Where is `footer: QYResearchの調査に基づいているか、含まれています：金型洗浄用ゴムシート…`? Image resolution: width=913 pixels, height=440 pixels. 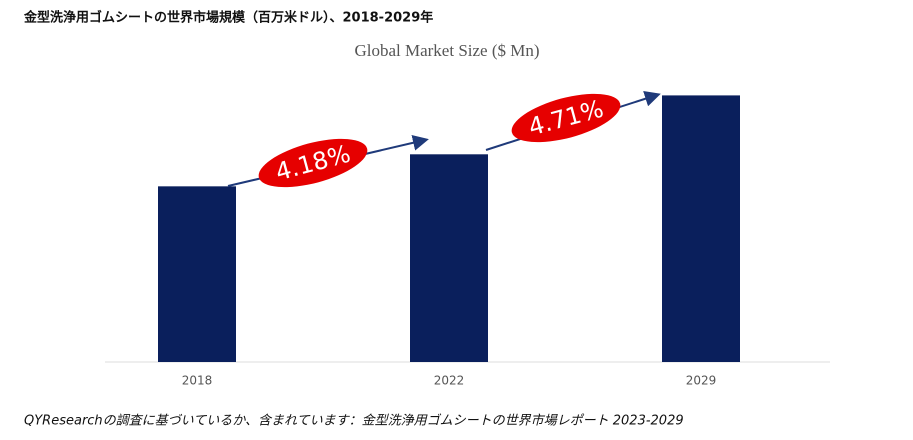
footer: QYResearchの調査に基づいているか、含まれています：金型洗浄用ゴムシート… is located at coordinates (354, 421).